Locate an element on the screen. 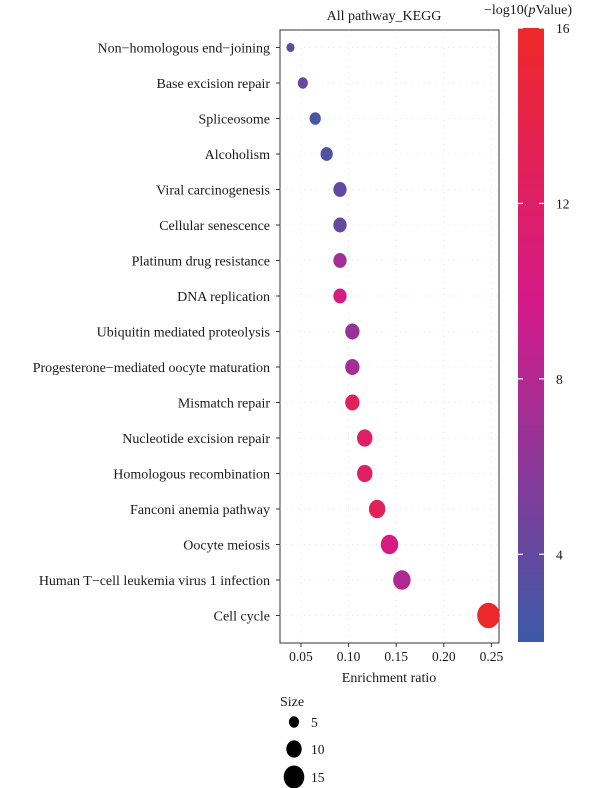  y-tick-label: Fanconi anemia pathway is located at coordinates (200, 510).